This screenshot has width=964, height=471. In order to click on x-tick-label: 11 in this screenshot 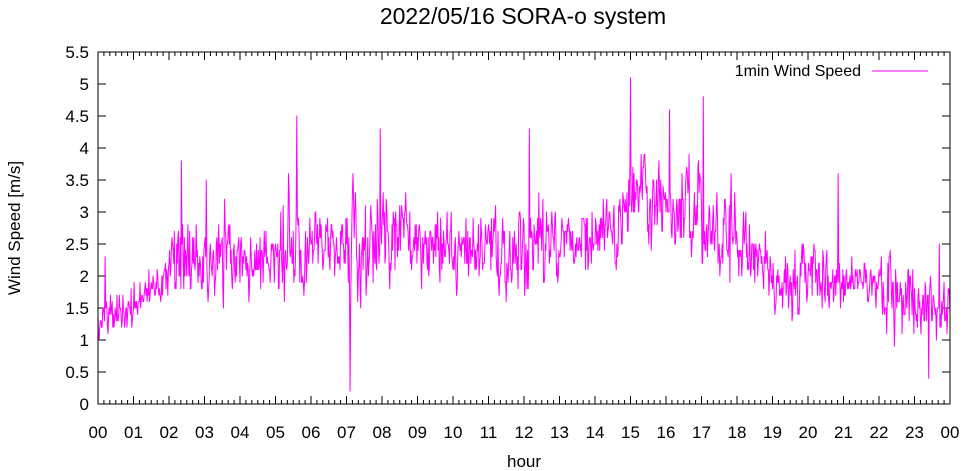, I will do `click(489, 432)`.